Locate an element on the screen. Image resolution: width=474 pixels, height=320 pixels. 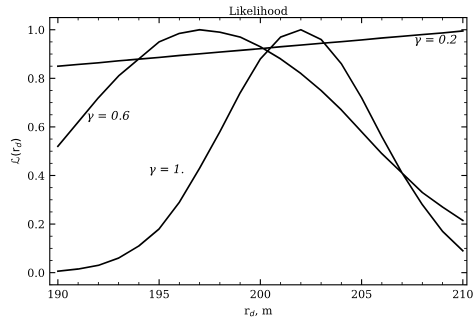
y-axis-title: ℒ(r$_{d}$) is located at coordinates (16, 151).